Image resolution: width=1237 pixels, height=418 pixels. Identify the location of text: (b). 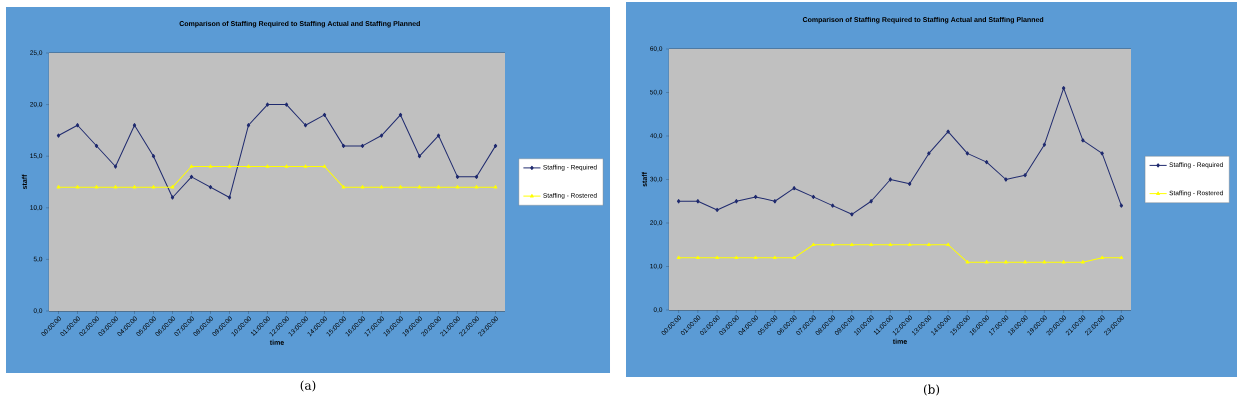
(931, 390).